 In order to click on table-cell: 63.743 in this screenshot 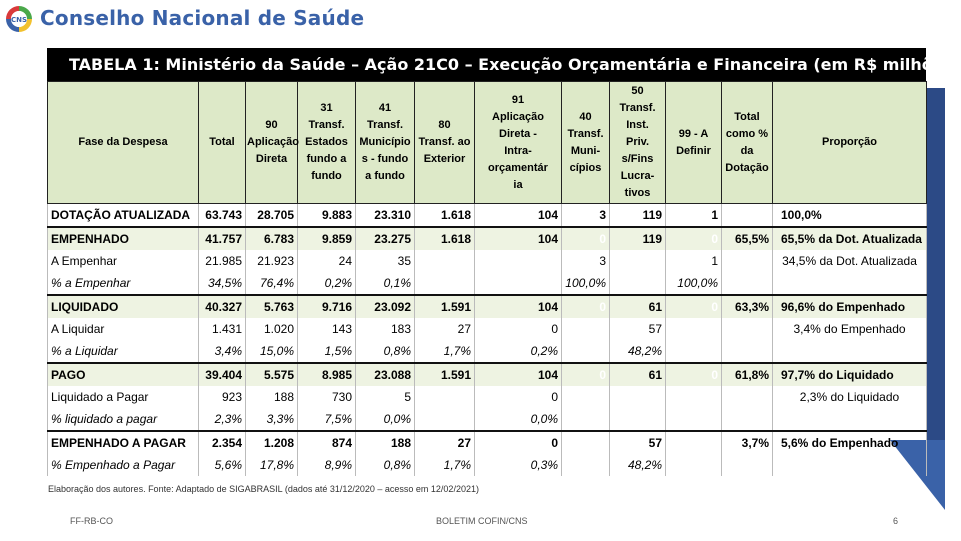, I will do `click(222, 215)`.